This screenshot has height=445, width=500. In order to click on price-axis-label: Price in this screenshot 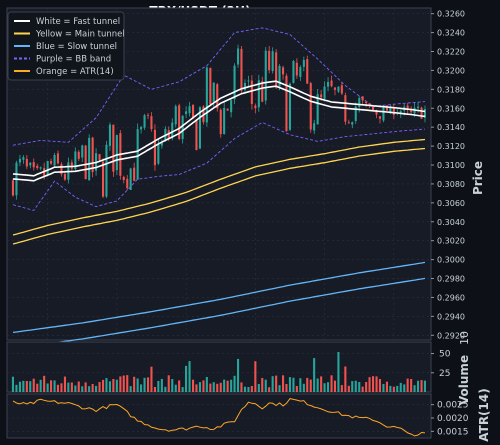, I will do `click(478, 178)`.